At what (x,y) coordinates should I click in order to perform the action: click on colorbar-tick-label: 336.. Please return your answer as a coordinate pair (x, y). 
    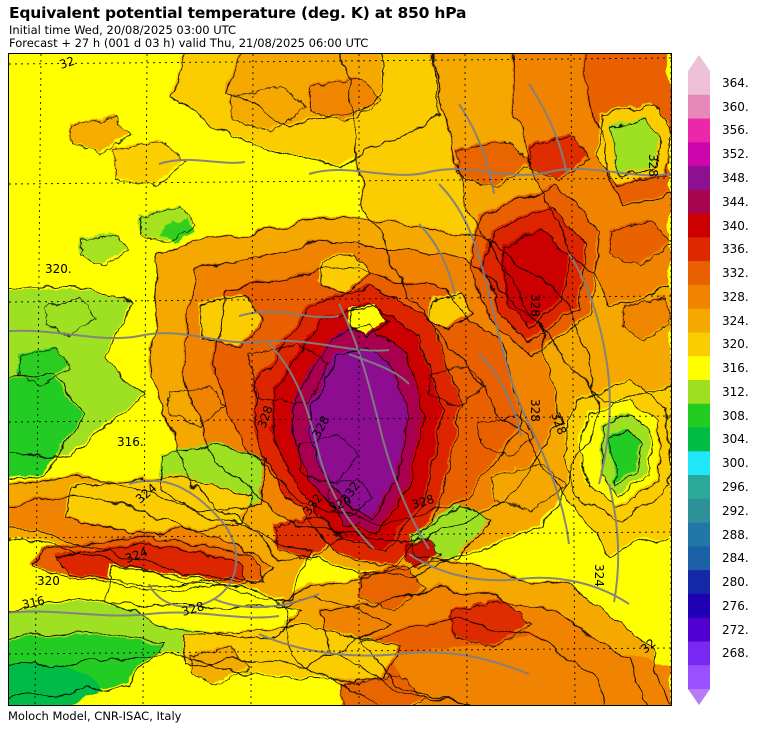
    Looking at the image, I should click on (735, 249).